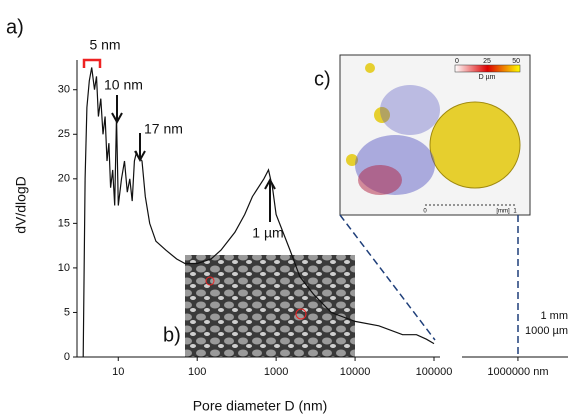 The image size is (574, 418). I want to click on x-tick-label: 1000, so click(276, 372).